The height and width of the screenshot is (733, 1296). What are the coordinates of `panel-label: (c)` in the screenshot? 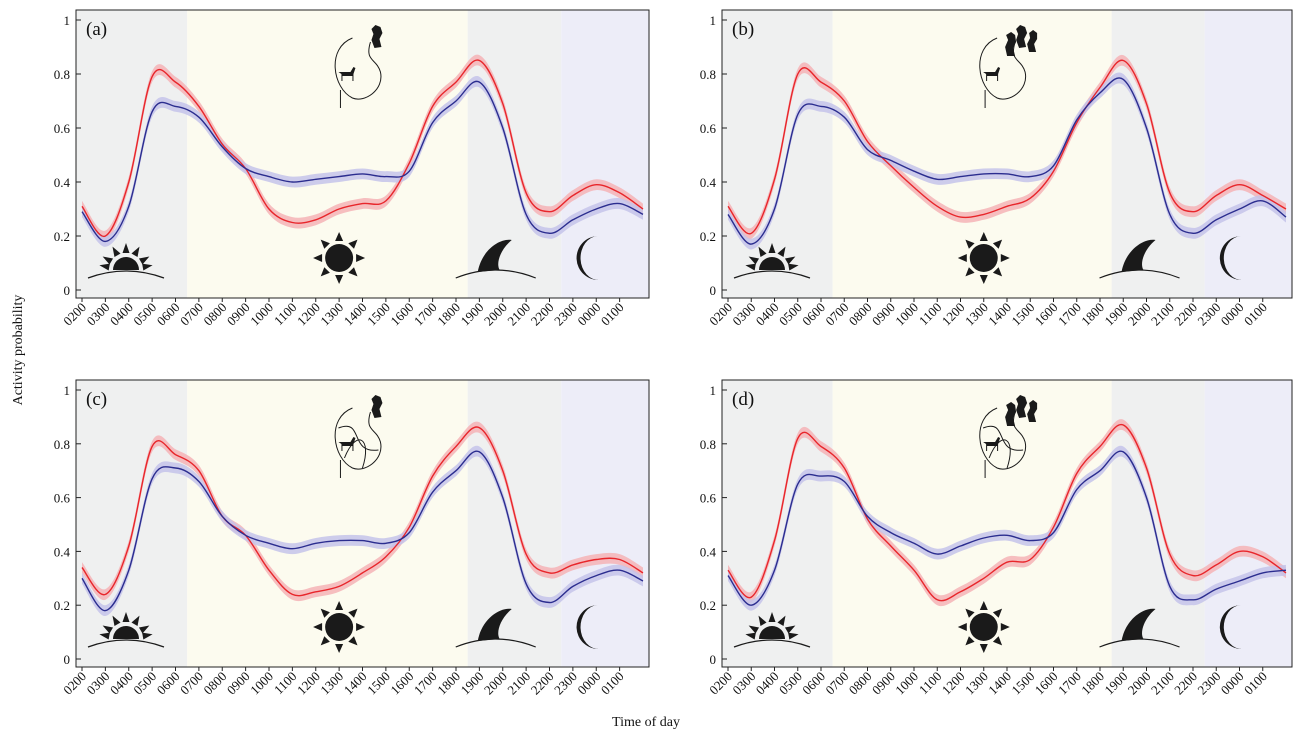 It's located at (96, 399).